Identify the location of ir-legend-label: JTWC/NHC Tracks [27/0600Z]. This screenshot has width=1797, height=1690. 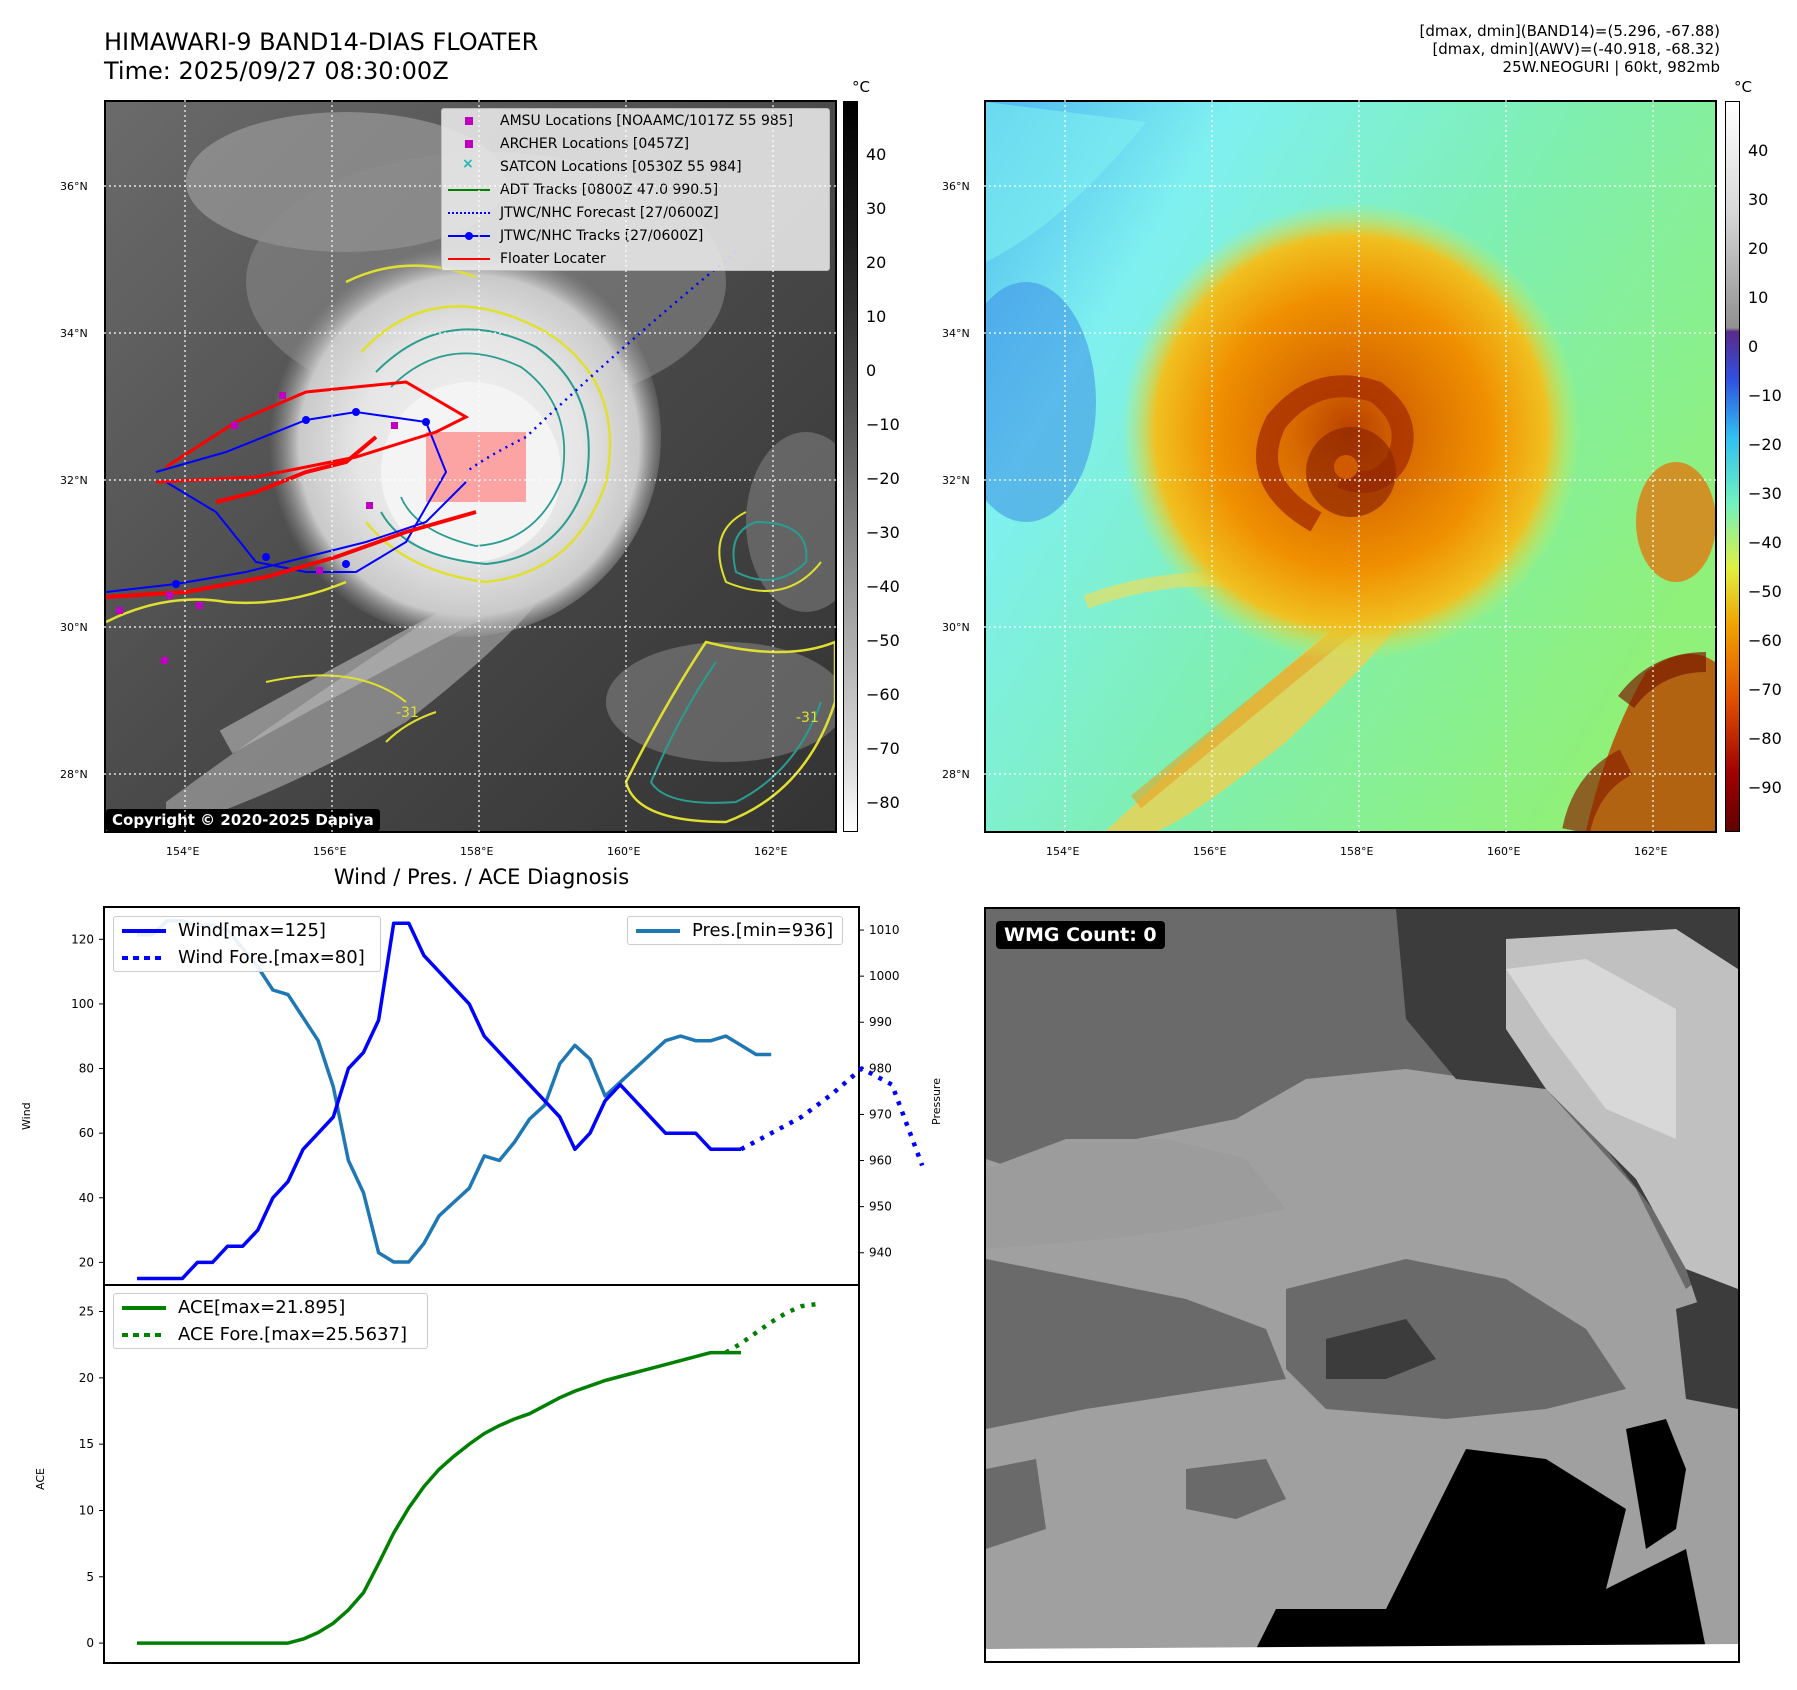
(602, 235).